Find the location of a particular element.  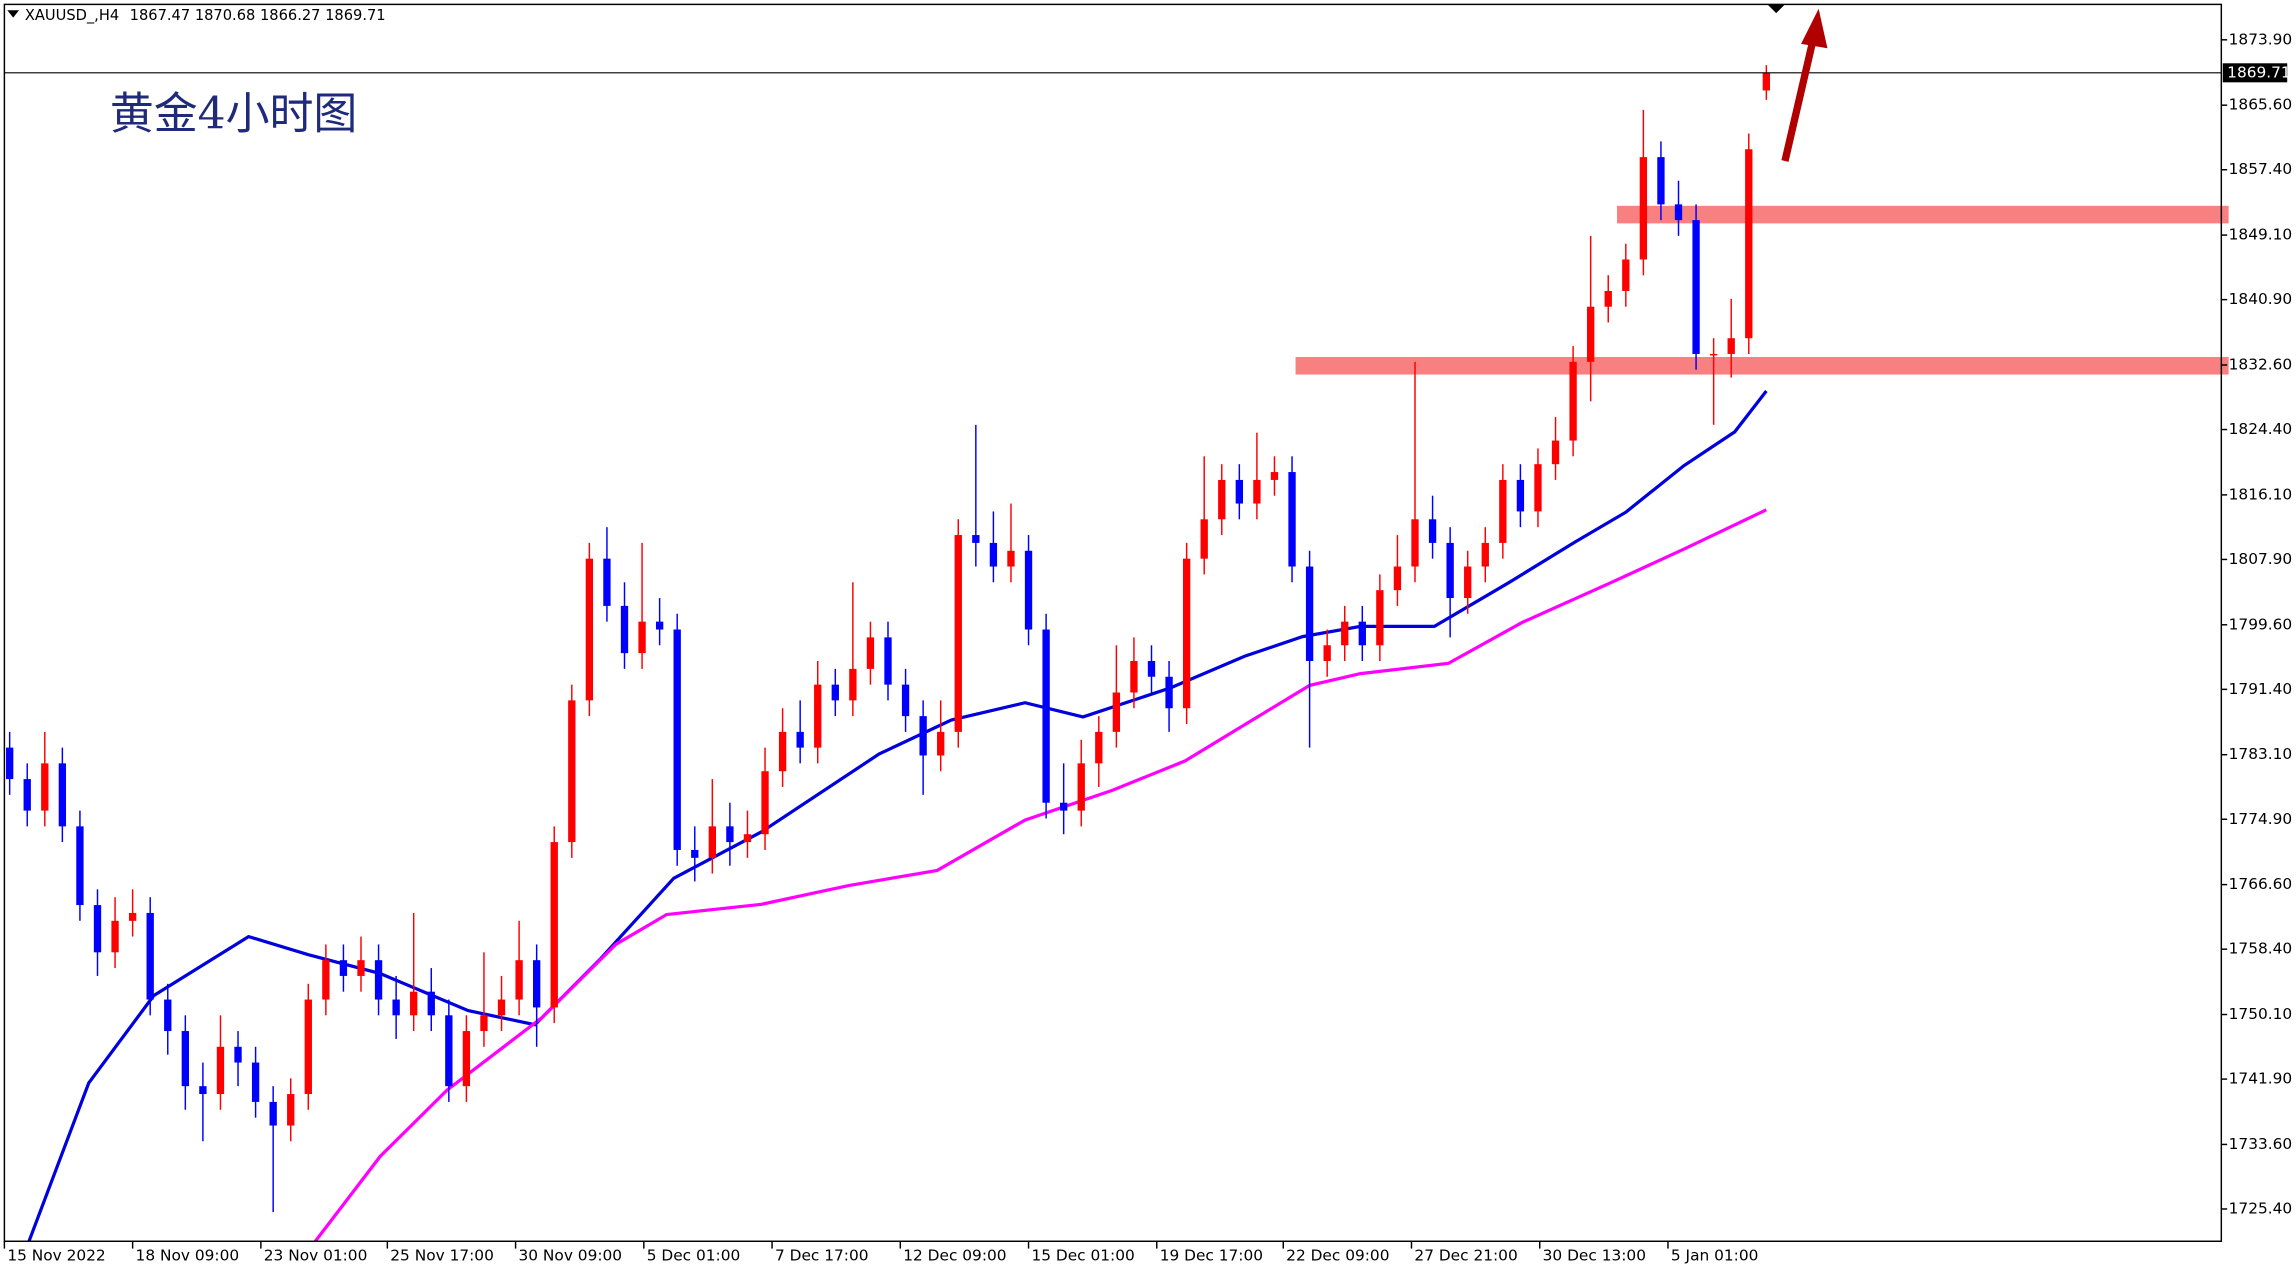

x-tick-label: 5 Jan 01:00 is located at coordinates (1715, 1255).